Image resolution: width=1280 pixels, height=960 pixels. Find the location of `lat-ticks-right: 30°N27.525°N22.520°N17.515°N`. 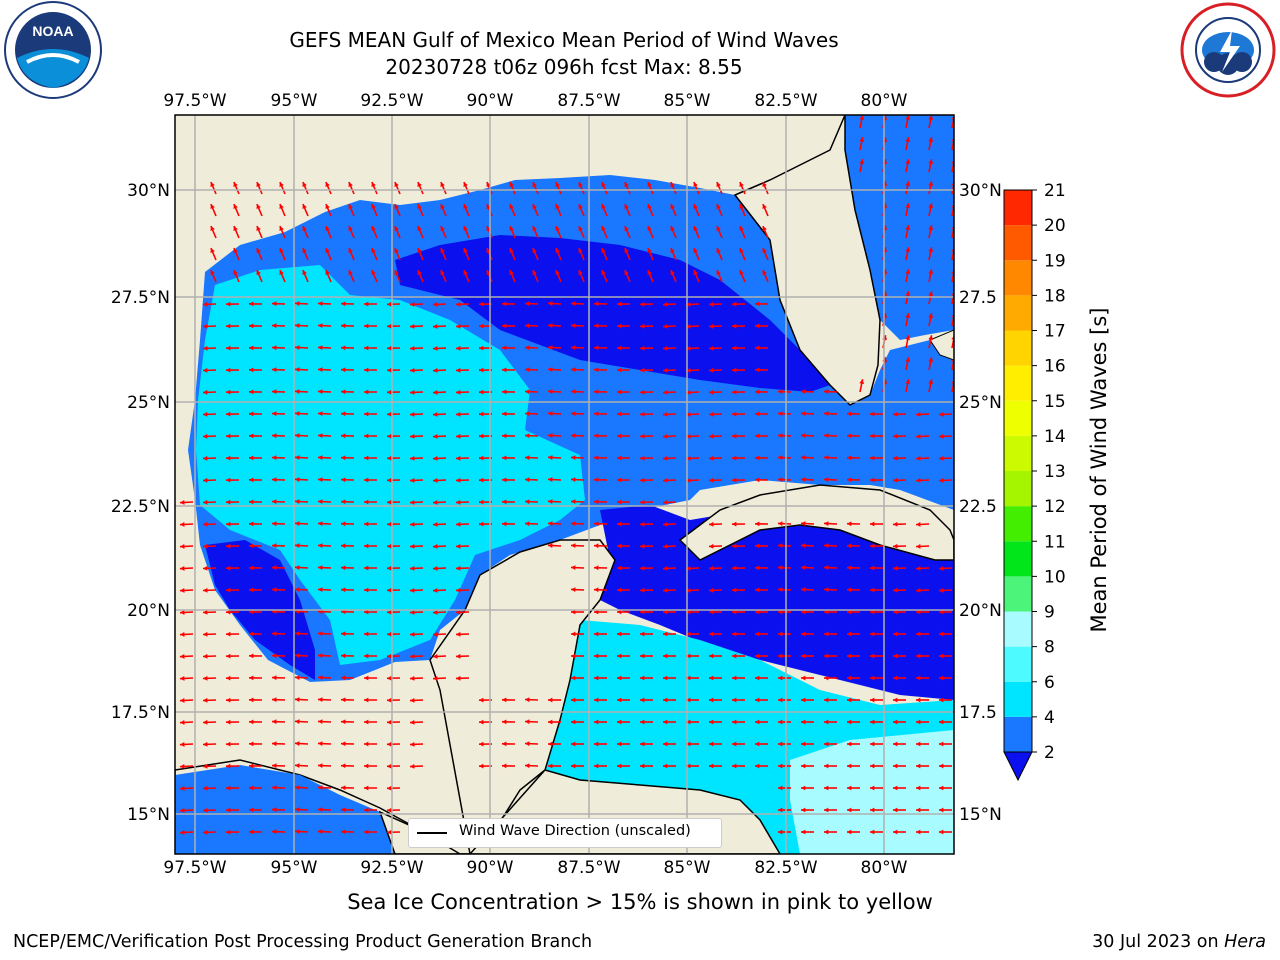

lat-ticks-right: 30°N27.525°N22.520°N17.515°N is located at coordinates (980, 503).